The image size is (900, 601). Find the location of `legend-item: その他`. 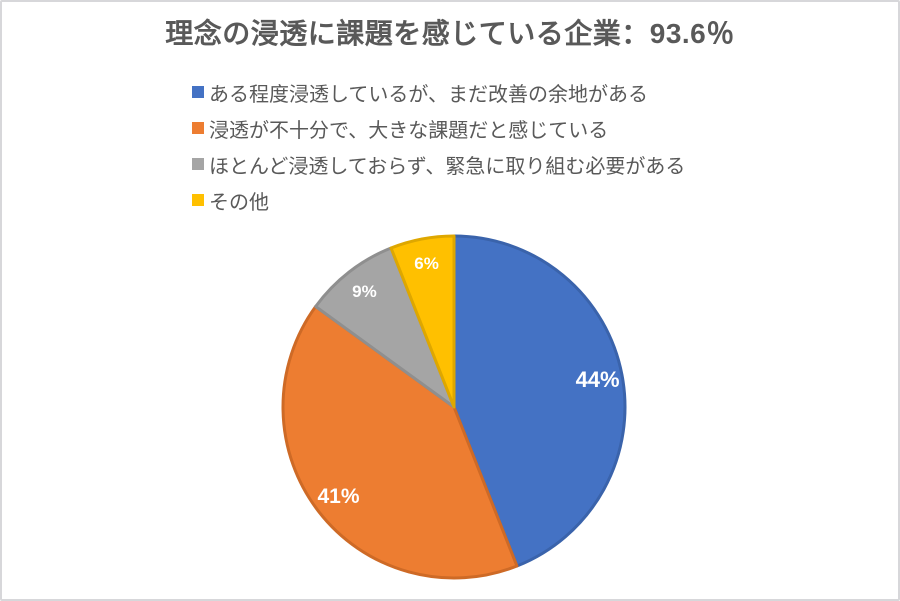

legend-item: その他 is located at coordinates (438, 200).